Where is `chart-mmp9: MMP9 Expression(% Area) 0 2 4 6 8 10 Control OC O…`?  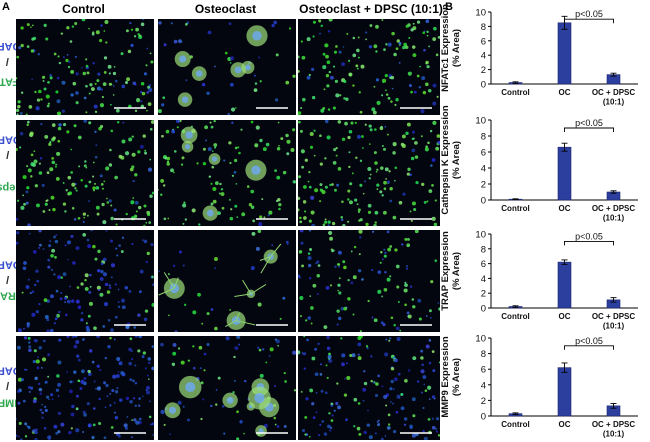
chart-mmp9: MMP9 Expression(% Area) 0 2 4 6 8 10 Control OC O… is located at coordinates (544, 387).